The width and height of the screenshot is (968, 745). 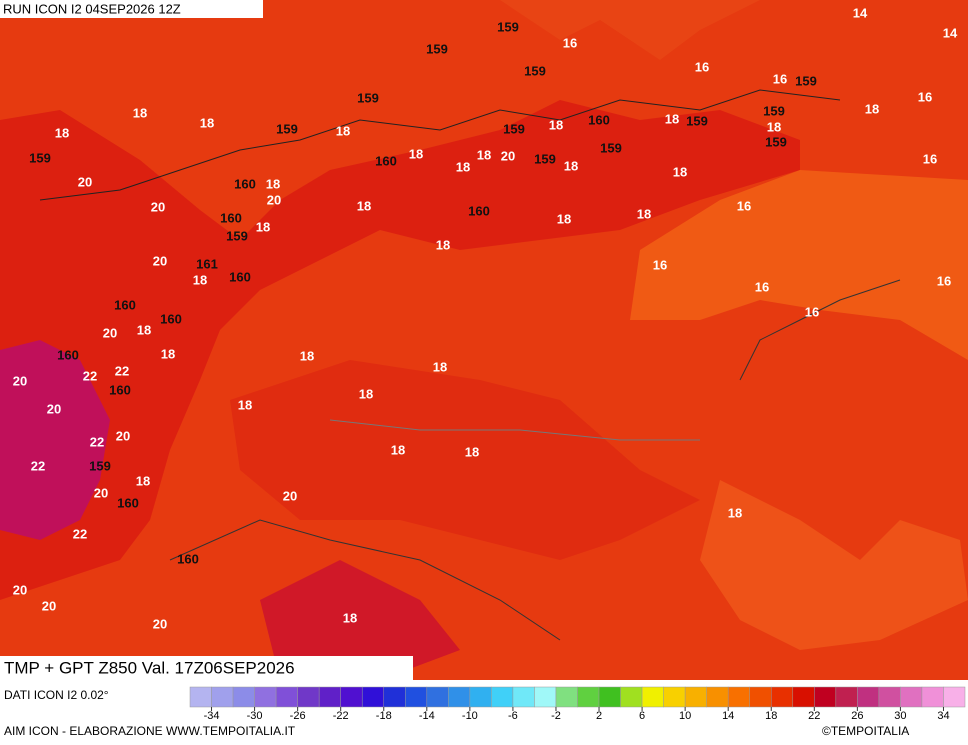 I want to click on scale-tick-label: 2, so click(x=599, y=716).